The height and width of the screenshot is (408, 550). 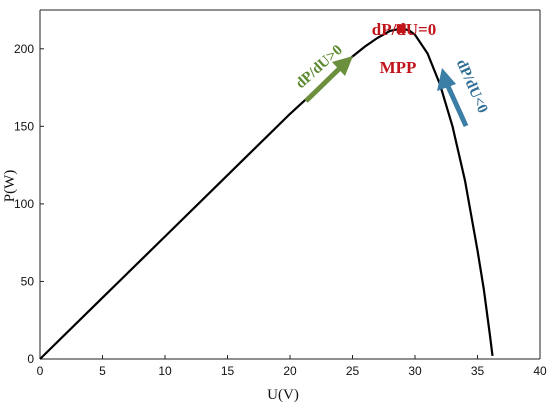 What do you see at coordinates (401, 29) in the screenshot?
I see `mpp-marker` at bounding box center [401, 29].